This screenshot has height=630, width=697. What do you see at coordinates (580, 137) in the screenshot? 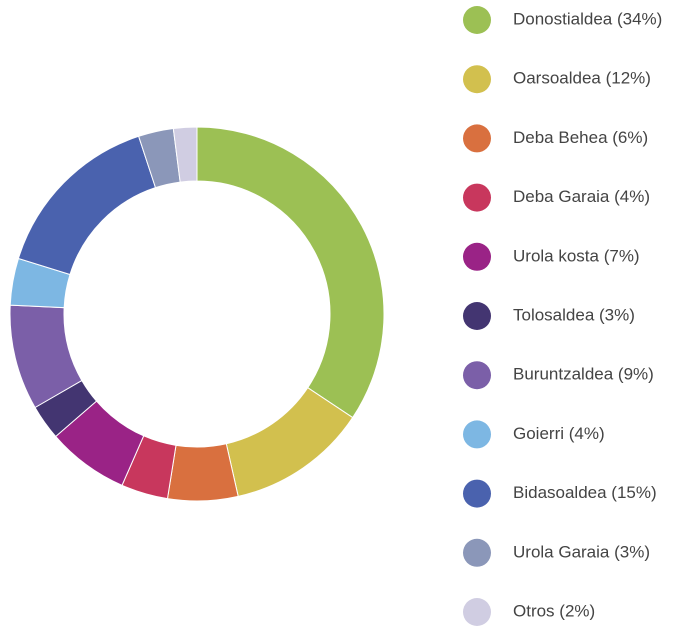
I see `legend-label: Deba Behea (6%)` at bounding box center [580, 137].